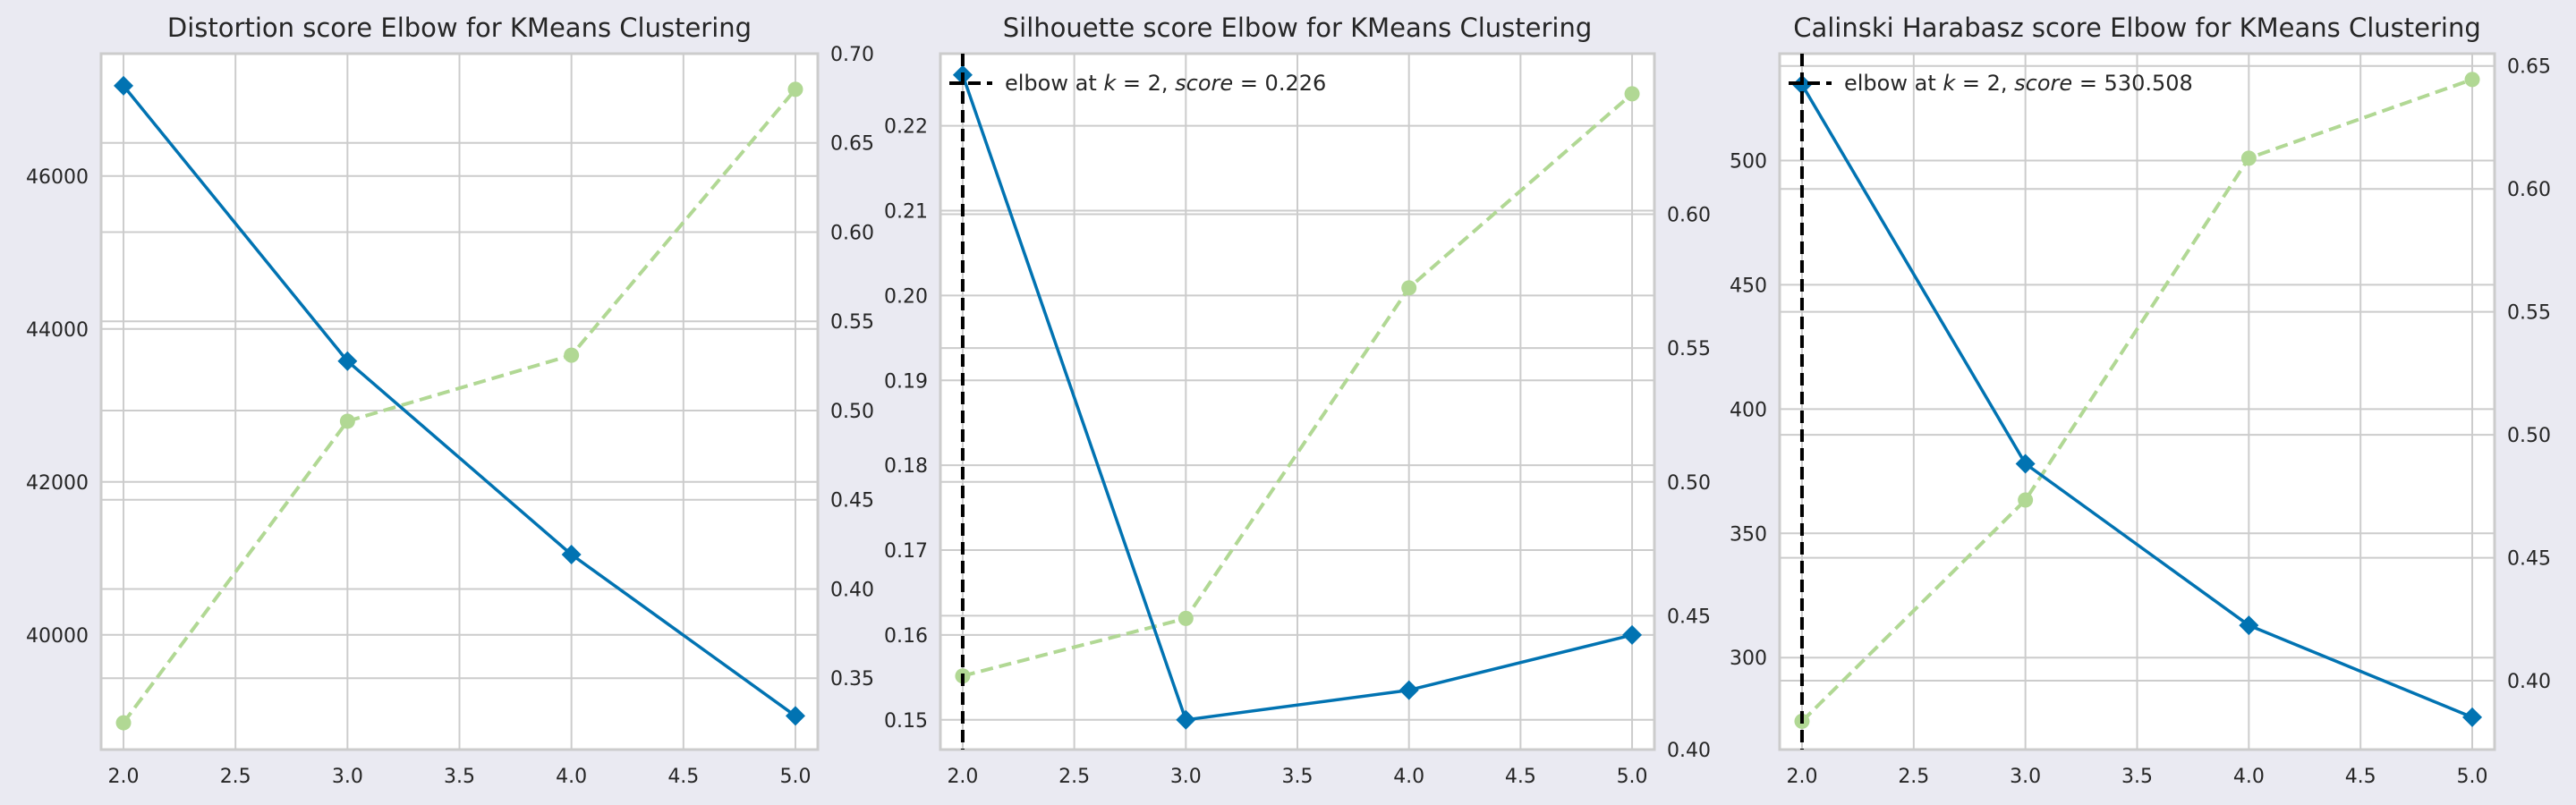 The image size is (2576, 805). I want to click on y-left-tick-label: 500, so click(1748, 161).